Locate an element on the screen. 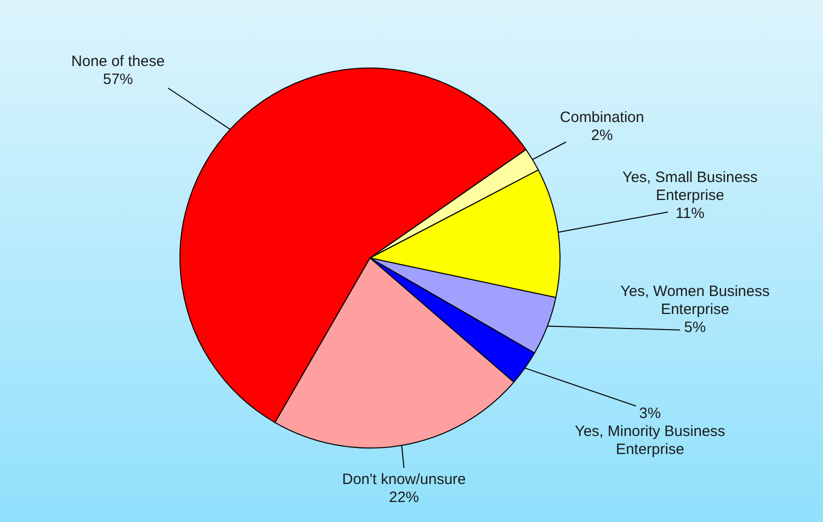 Image resolution: width=823 pixels, height=522 pixels. data-label: 11% is located at coordinates (690, 213).